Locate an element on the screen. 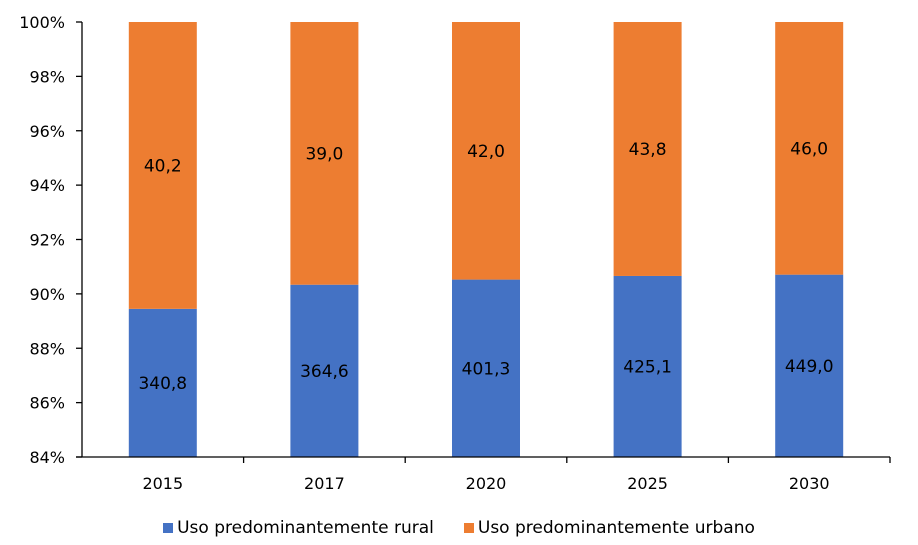  x-tick-label-2025: 2025 is located at coordinates (647, 483).